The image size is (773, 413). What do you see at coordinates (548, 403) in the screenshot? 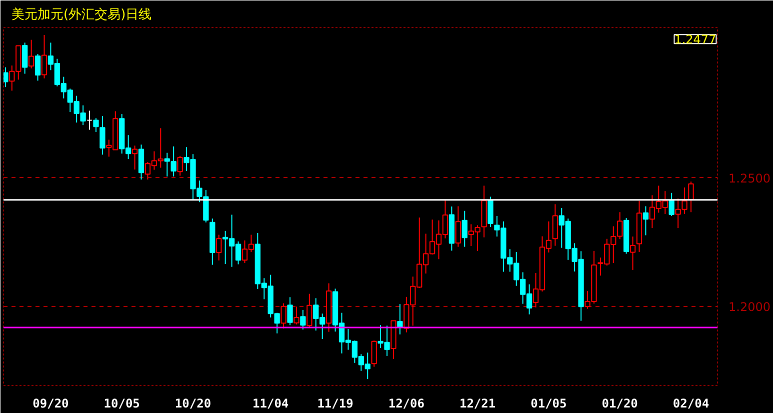
I see `x-tick-label: 01/05` at bounding box center [548, 403].